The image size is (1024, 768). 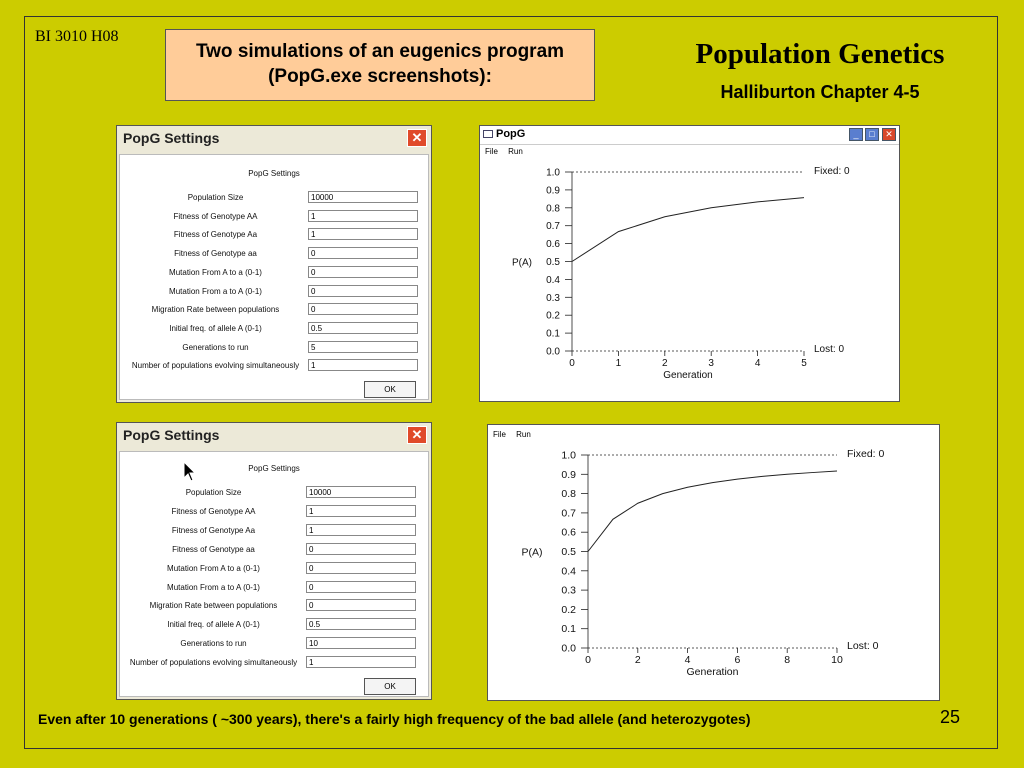 What do you see at coordinates (361, 643) in the screenshot?
I see `field-input: 10` at bounding box center [361, 643].